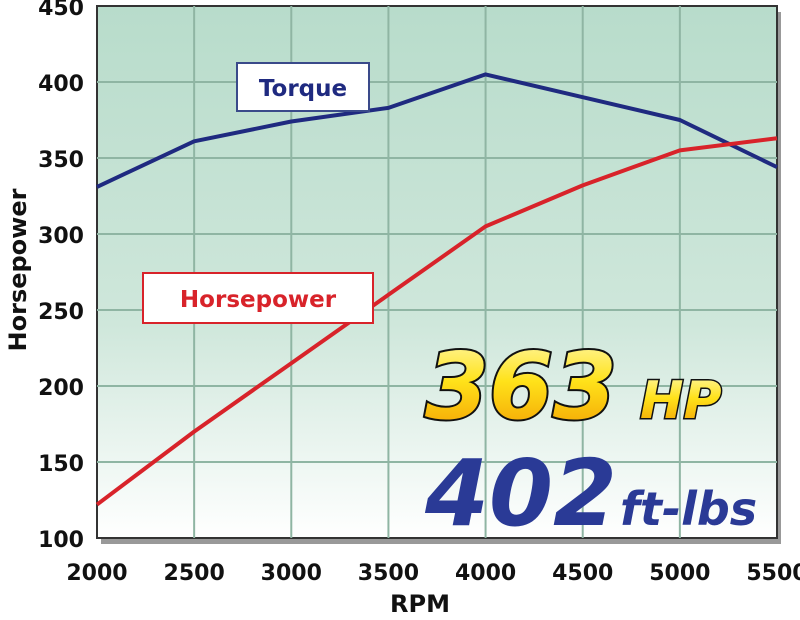 The height and width of the screenshot is (620, 800). I want to click on peak-hp-unit: HP, so click(681, 401).